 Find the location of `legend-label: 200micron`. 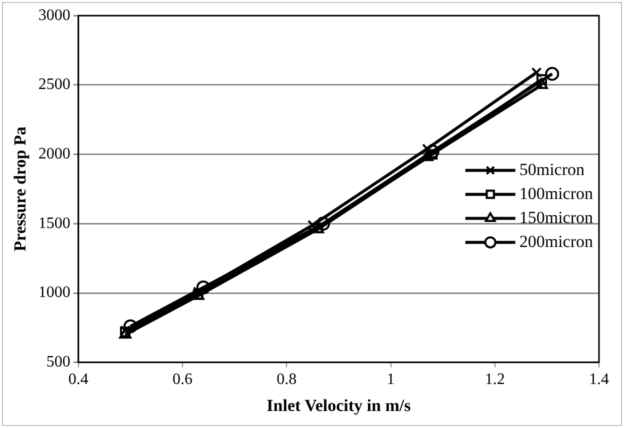

legend-label: 200micron is located at coordinates (556, 241).